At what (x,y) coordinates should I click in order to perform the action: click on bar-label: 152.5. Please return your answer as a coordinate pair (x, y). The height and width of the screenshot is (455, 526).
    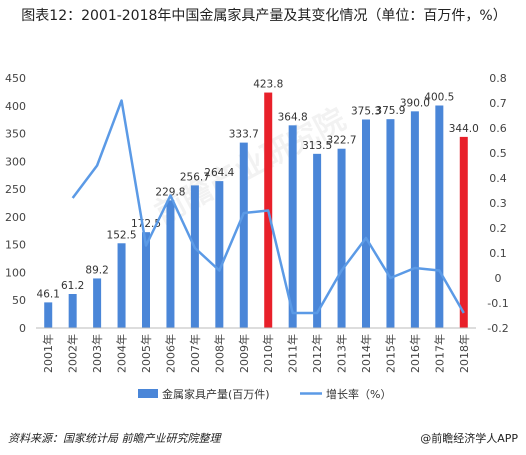
    Looking at the image, I should click on (122, 235).